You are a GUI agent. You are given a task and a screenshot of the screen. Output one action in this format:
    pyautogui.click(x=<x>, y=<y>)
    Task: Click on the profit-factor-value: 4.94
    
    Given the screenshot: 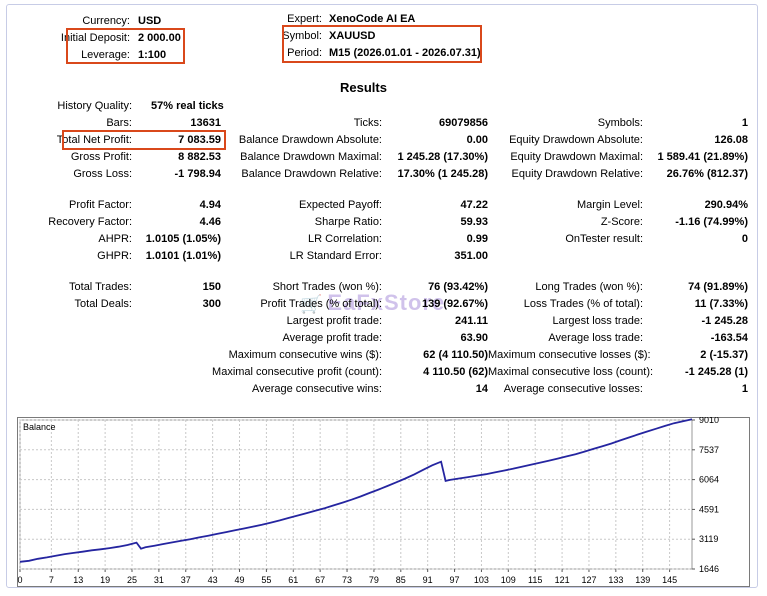 What is the action you would take?
    pyautogui.click(x=210, y=205)
    